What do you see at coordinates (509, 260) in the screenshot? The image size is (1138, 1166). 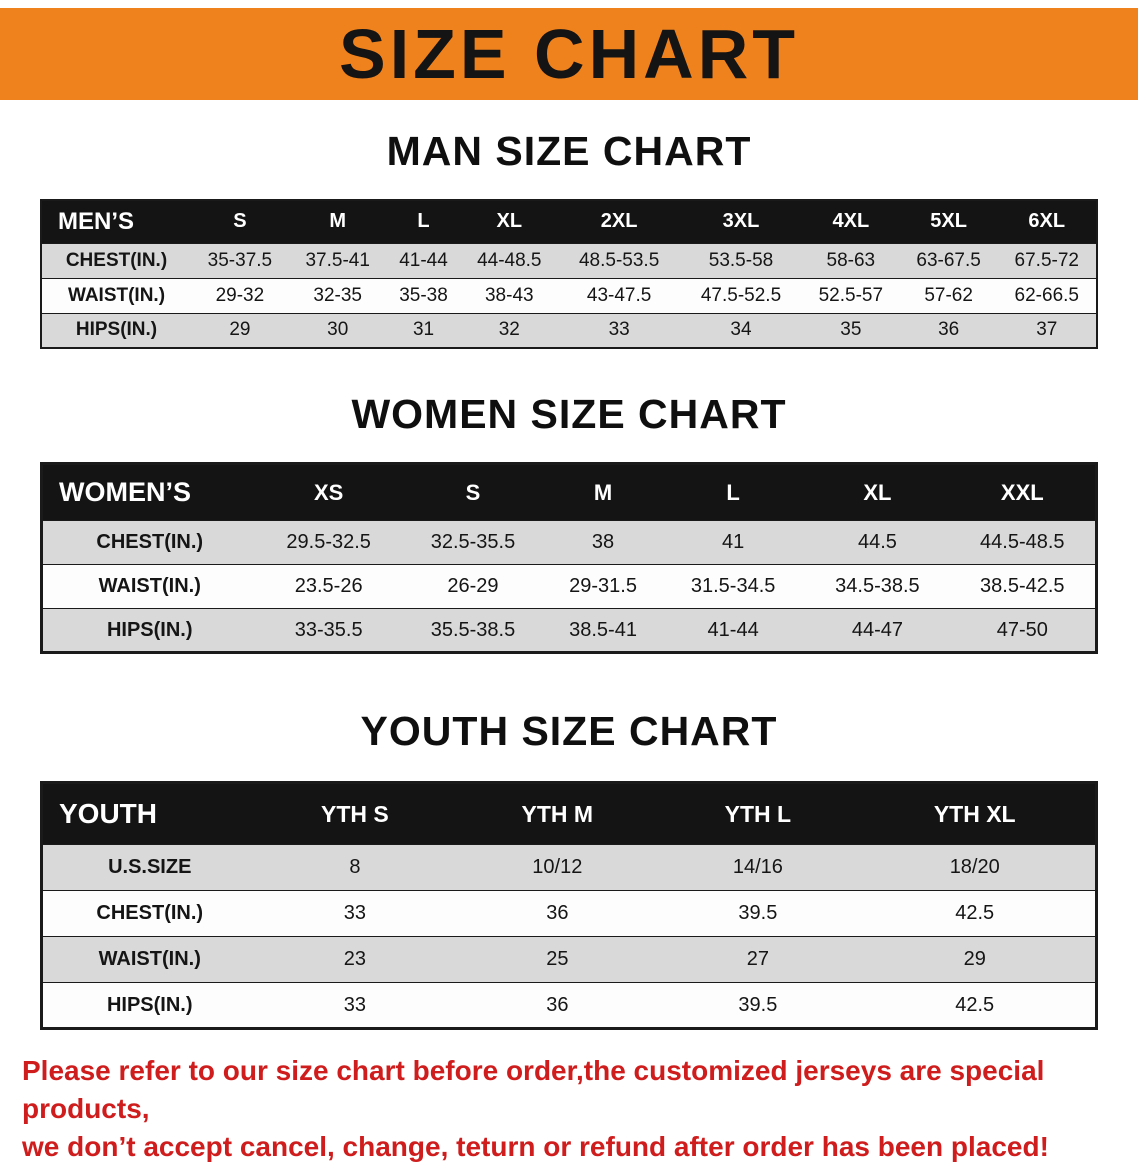 I see `value-cell: 44-48.5` at bounding box center [509, 260].